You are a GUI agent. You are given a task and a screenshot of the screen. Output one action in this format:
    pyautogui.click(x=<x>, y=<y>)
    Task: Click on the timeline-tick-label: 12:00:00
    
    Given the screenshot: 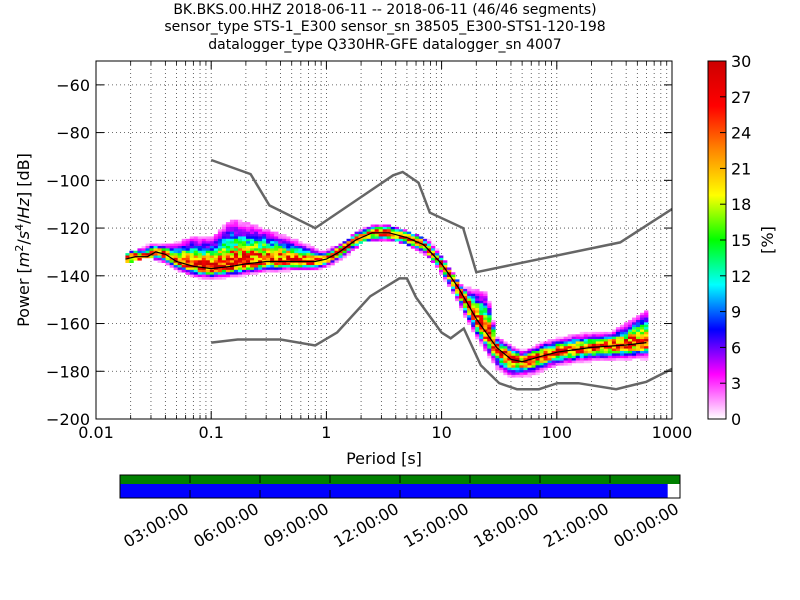 What is the action you would take?
    pyautogui.click(x=366, y=525)
    